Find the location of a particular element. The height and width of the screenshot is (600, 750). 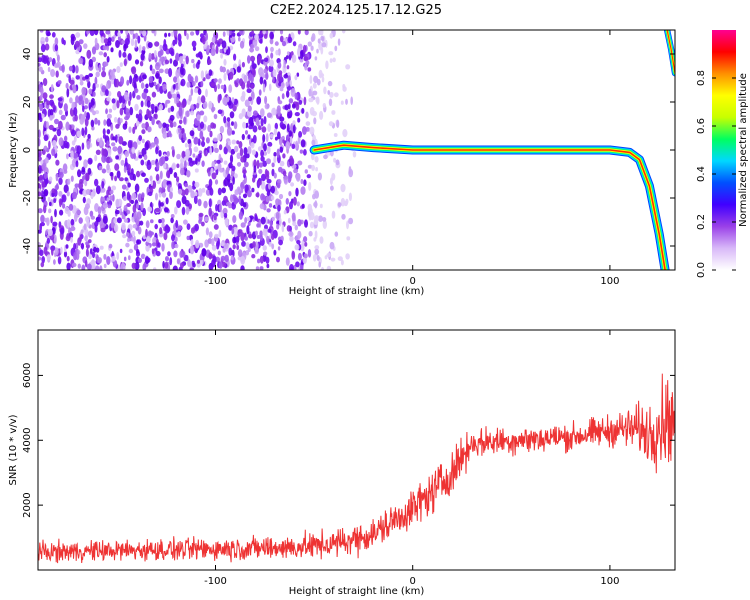

secondary-signal-track is located at coordinates (670, 52).